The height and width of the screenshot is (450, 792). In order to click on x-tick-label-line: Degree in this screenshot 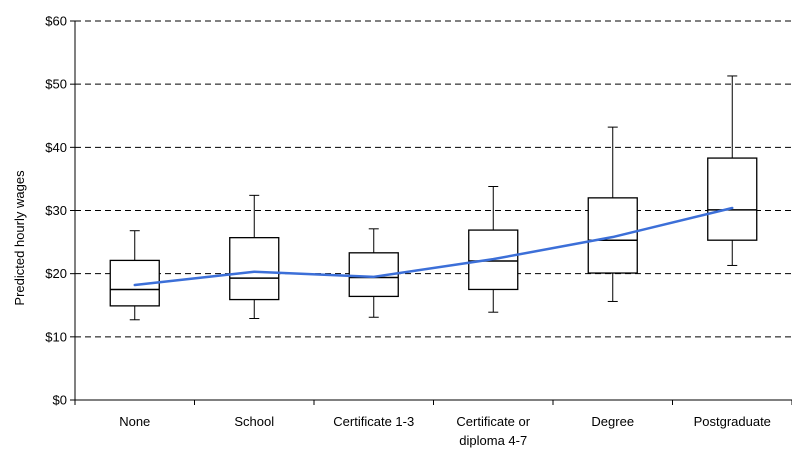, I will do `click(612, 421)`.